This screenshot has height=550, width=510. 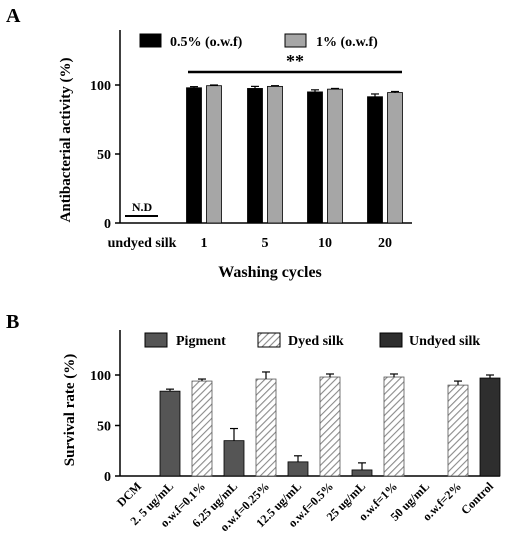 I want to click on panel-a-xtick-label: 20, so click(x=385, y=243).